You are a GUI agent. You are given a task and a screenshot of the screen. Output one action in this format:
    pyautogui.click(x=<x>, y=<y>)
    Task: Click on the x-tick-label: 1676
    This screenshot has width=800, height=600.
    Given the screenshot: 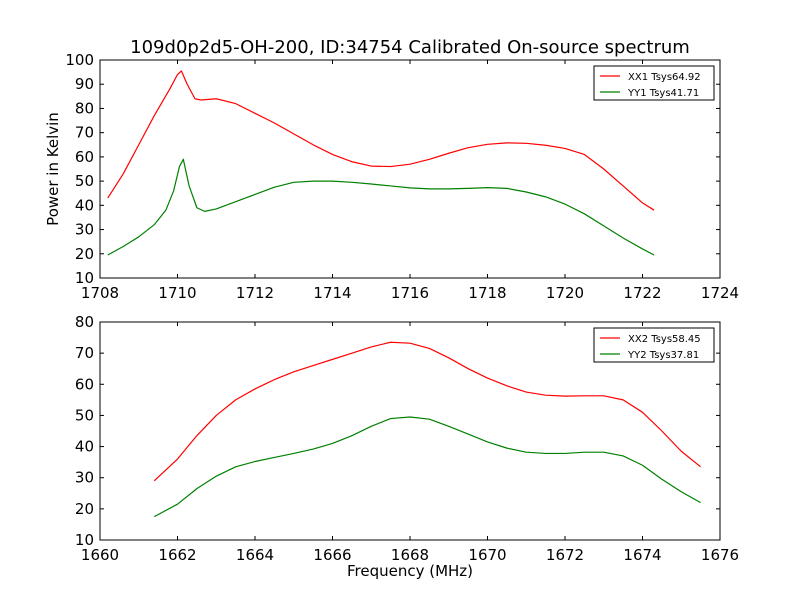 What is the action you would take?
    pyautogui.click(x=720, y=555)
    